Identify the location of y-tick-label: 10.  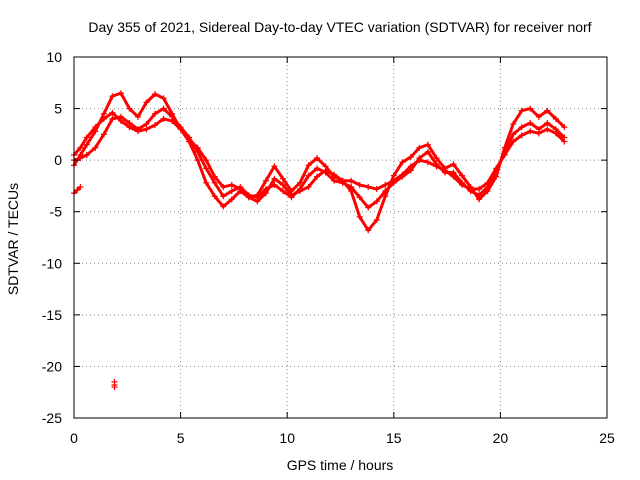
(54, 57).